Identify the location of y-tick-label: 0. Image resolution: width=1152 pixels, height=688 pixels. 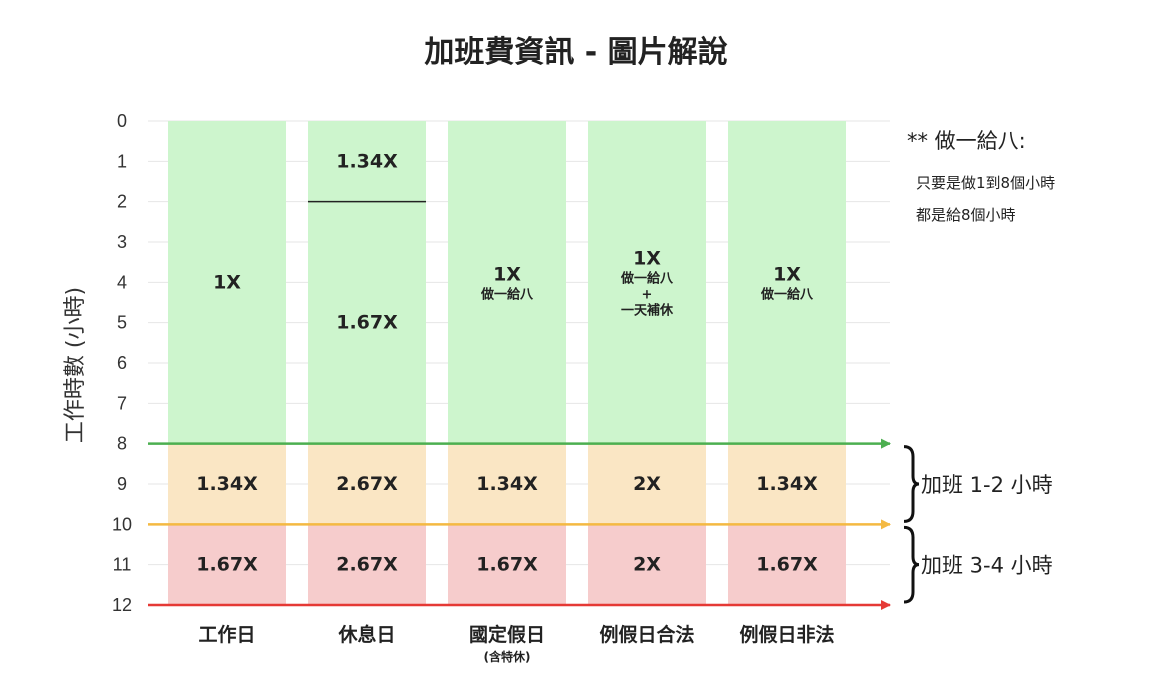
(122, 121).